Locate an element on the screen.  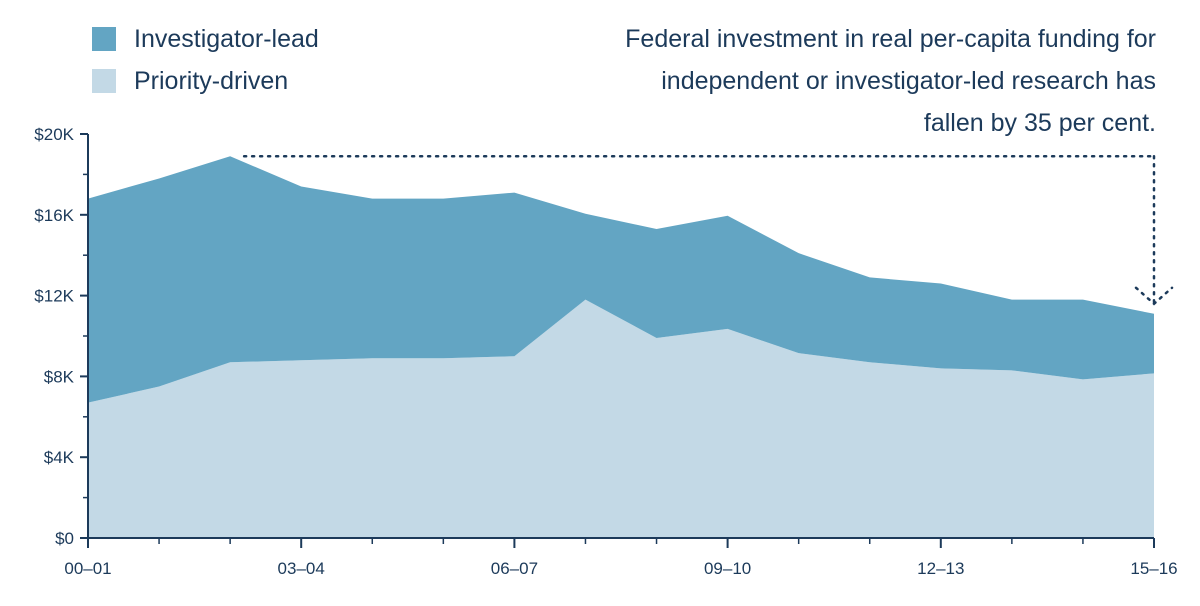
legend-item-priority: Priority-driven is located at coordinates (205, 81).